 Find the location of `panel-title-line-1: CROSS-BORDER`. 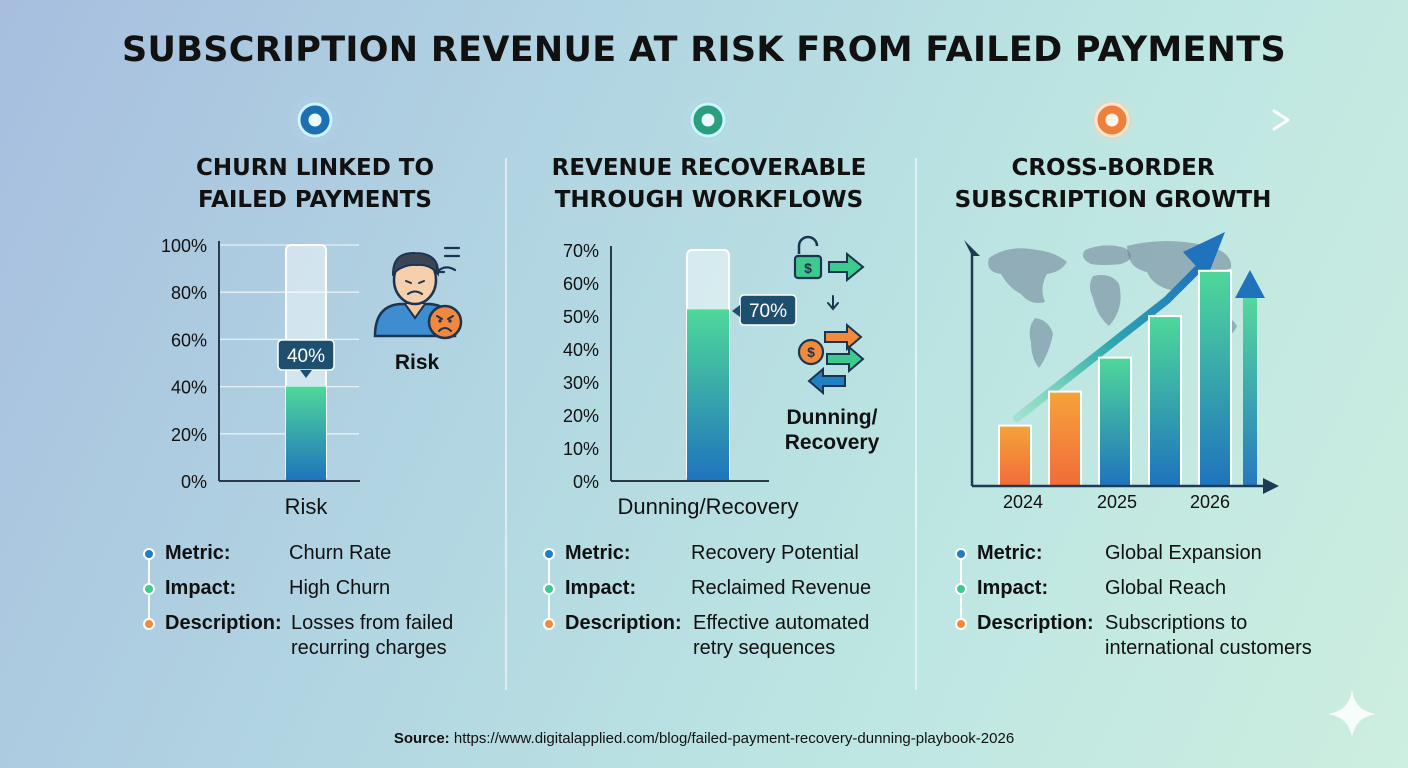

panel-title-line-1: CROSS-BORDER is located at coordinates (1113, 168).